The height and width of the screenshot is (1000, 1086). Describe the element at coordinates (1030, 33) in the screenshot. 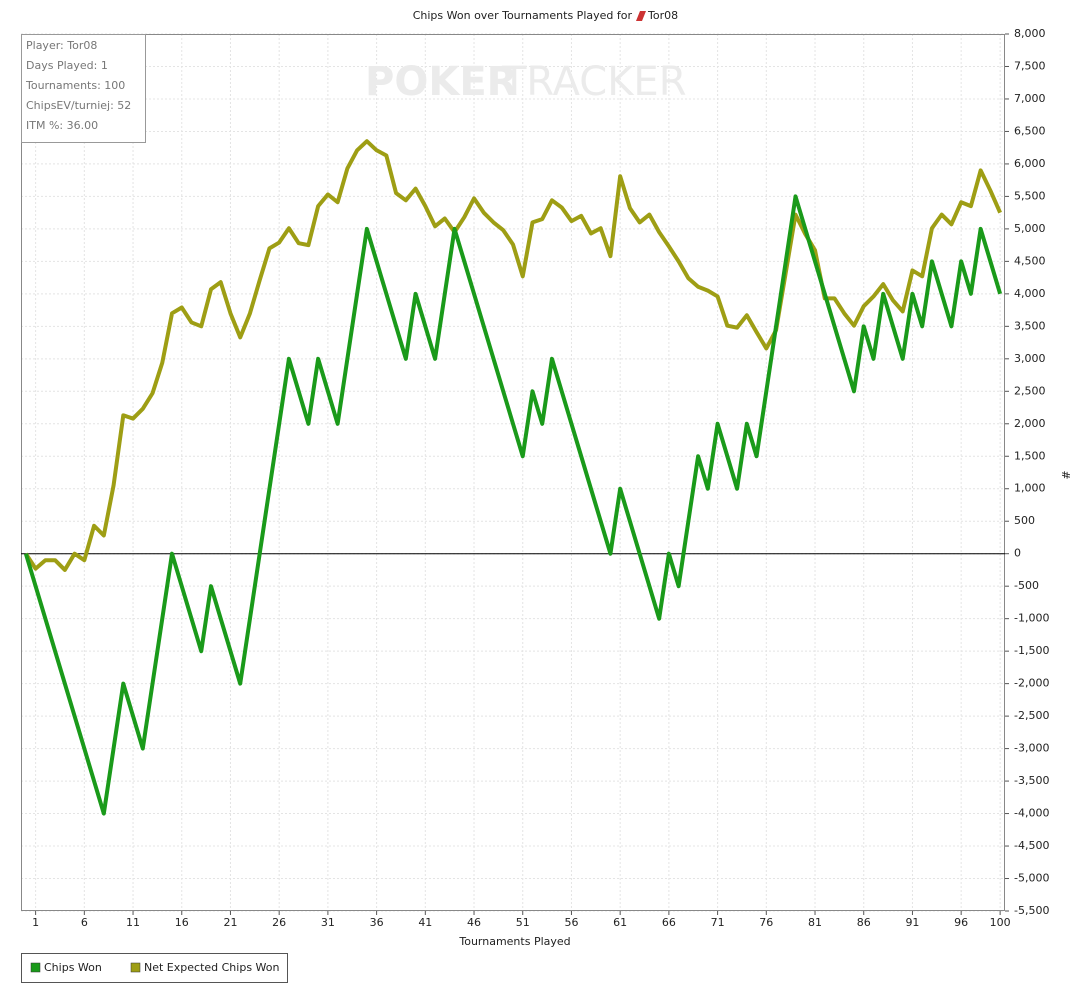

I see `y-tick-label: 8,000` at that location.